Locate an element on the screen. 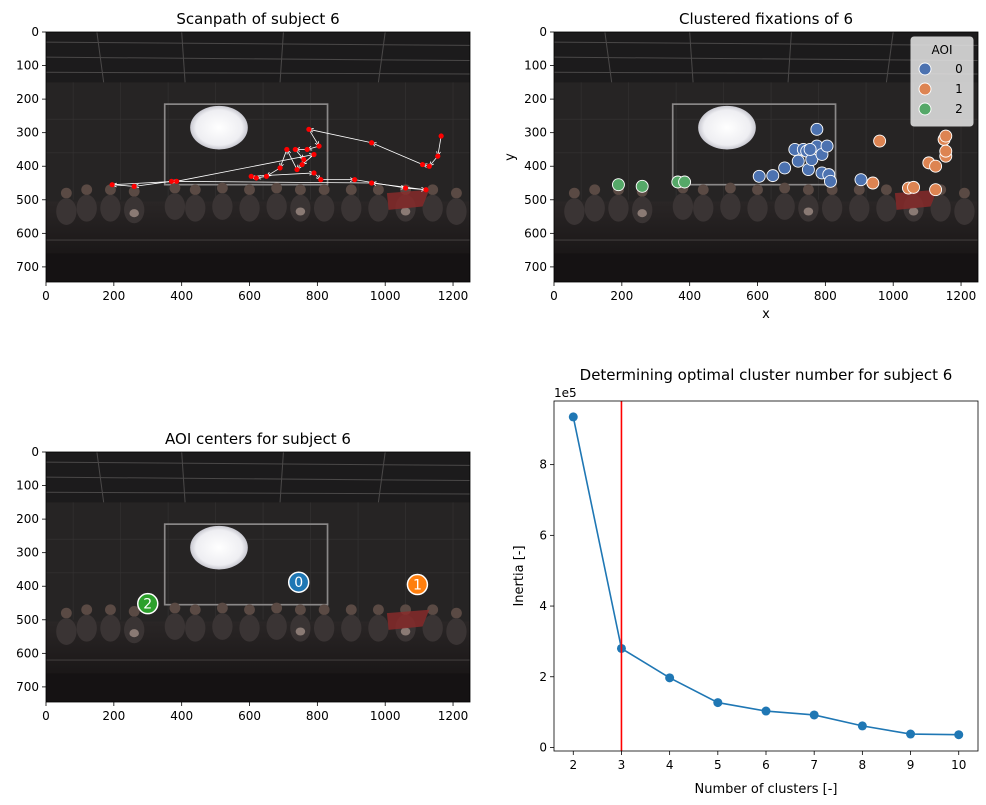  clusters-title: Clustered fixations of 6 is located at coordinates (766, 19).